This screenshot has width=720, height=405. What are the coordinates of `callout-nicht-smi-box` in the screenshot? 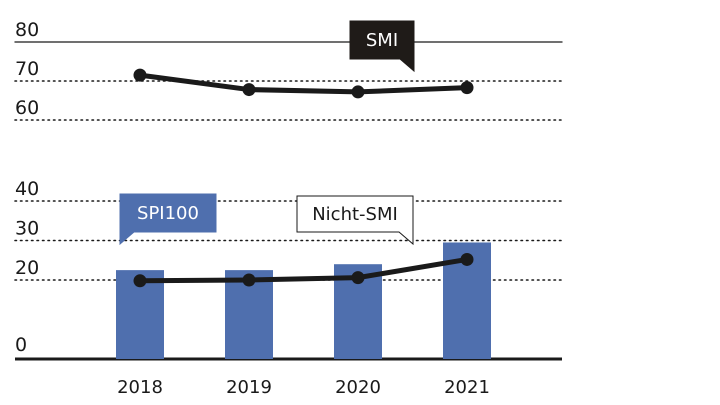 It's located at (355, 220).